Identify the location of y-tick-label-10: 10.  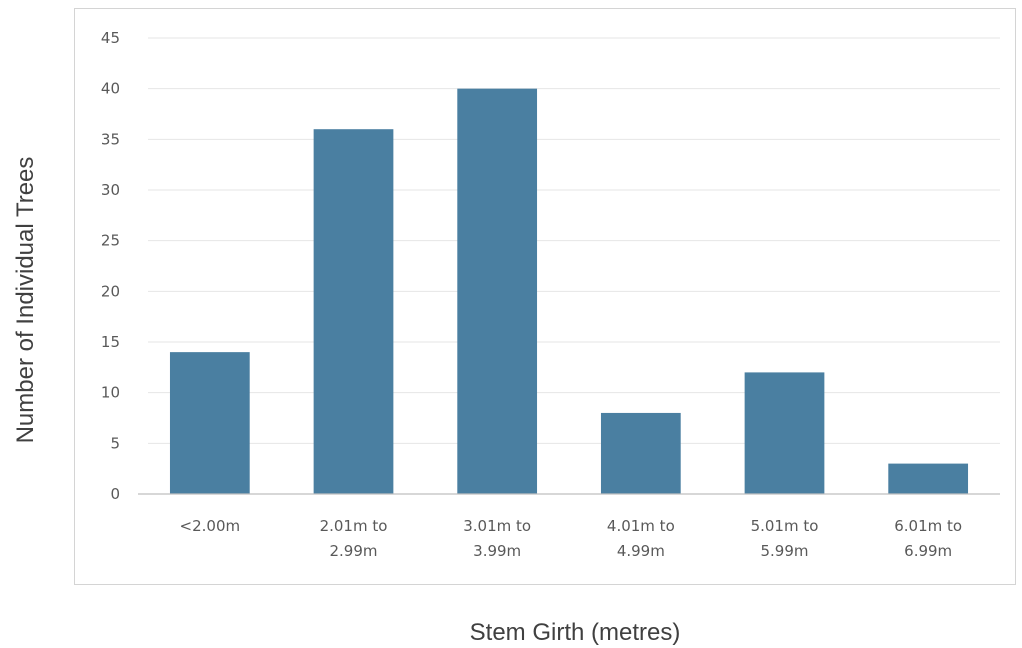
(110, 393).